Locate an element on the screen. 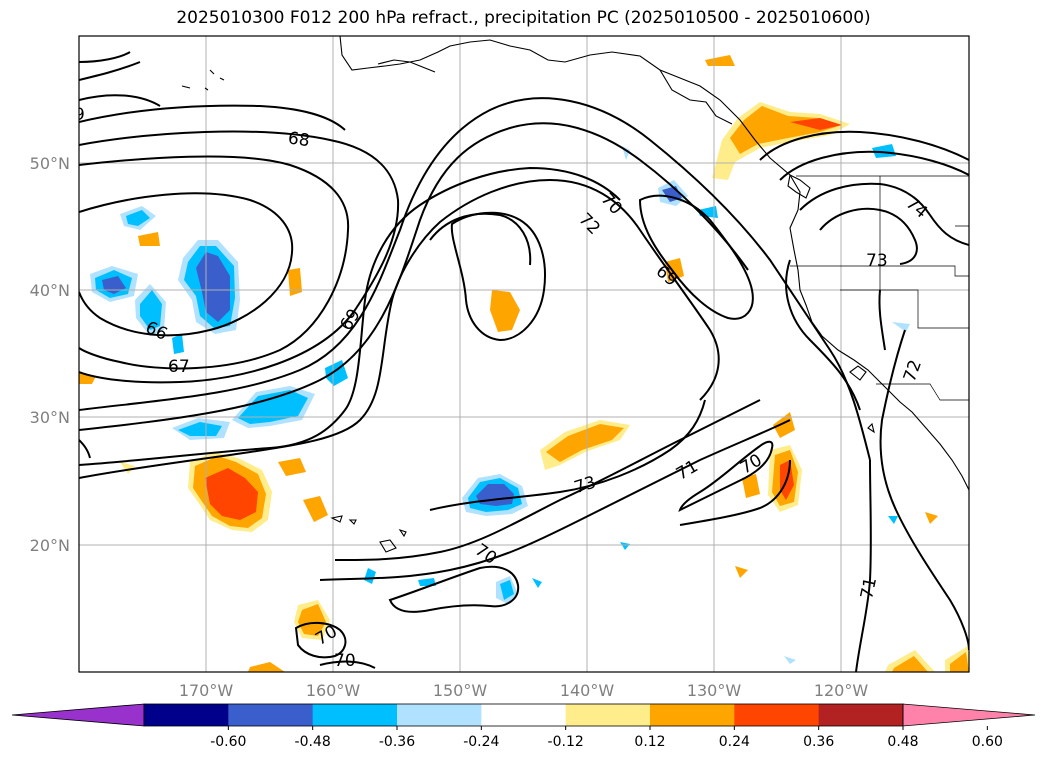  longitude-labels: 170°W 160°W 150°W 140°W 130°W 120°W is located at coordinates (524, 690).